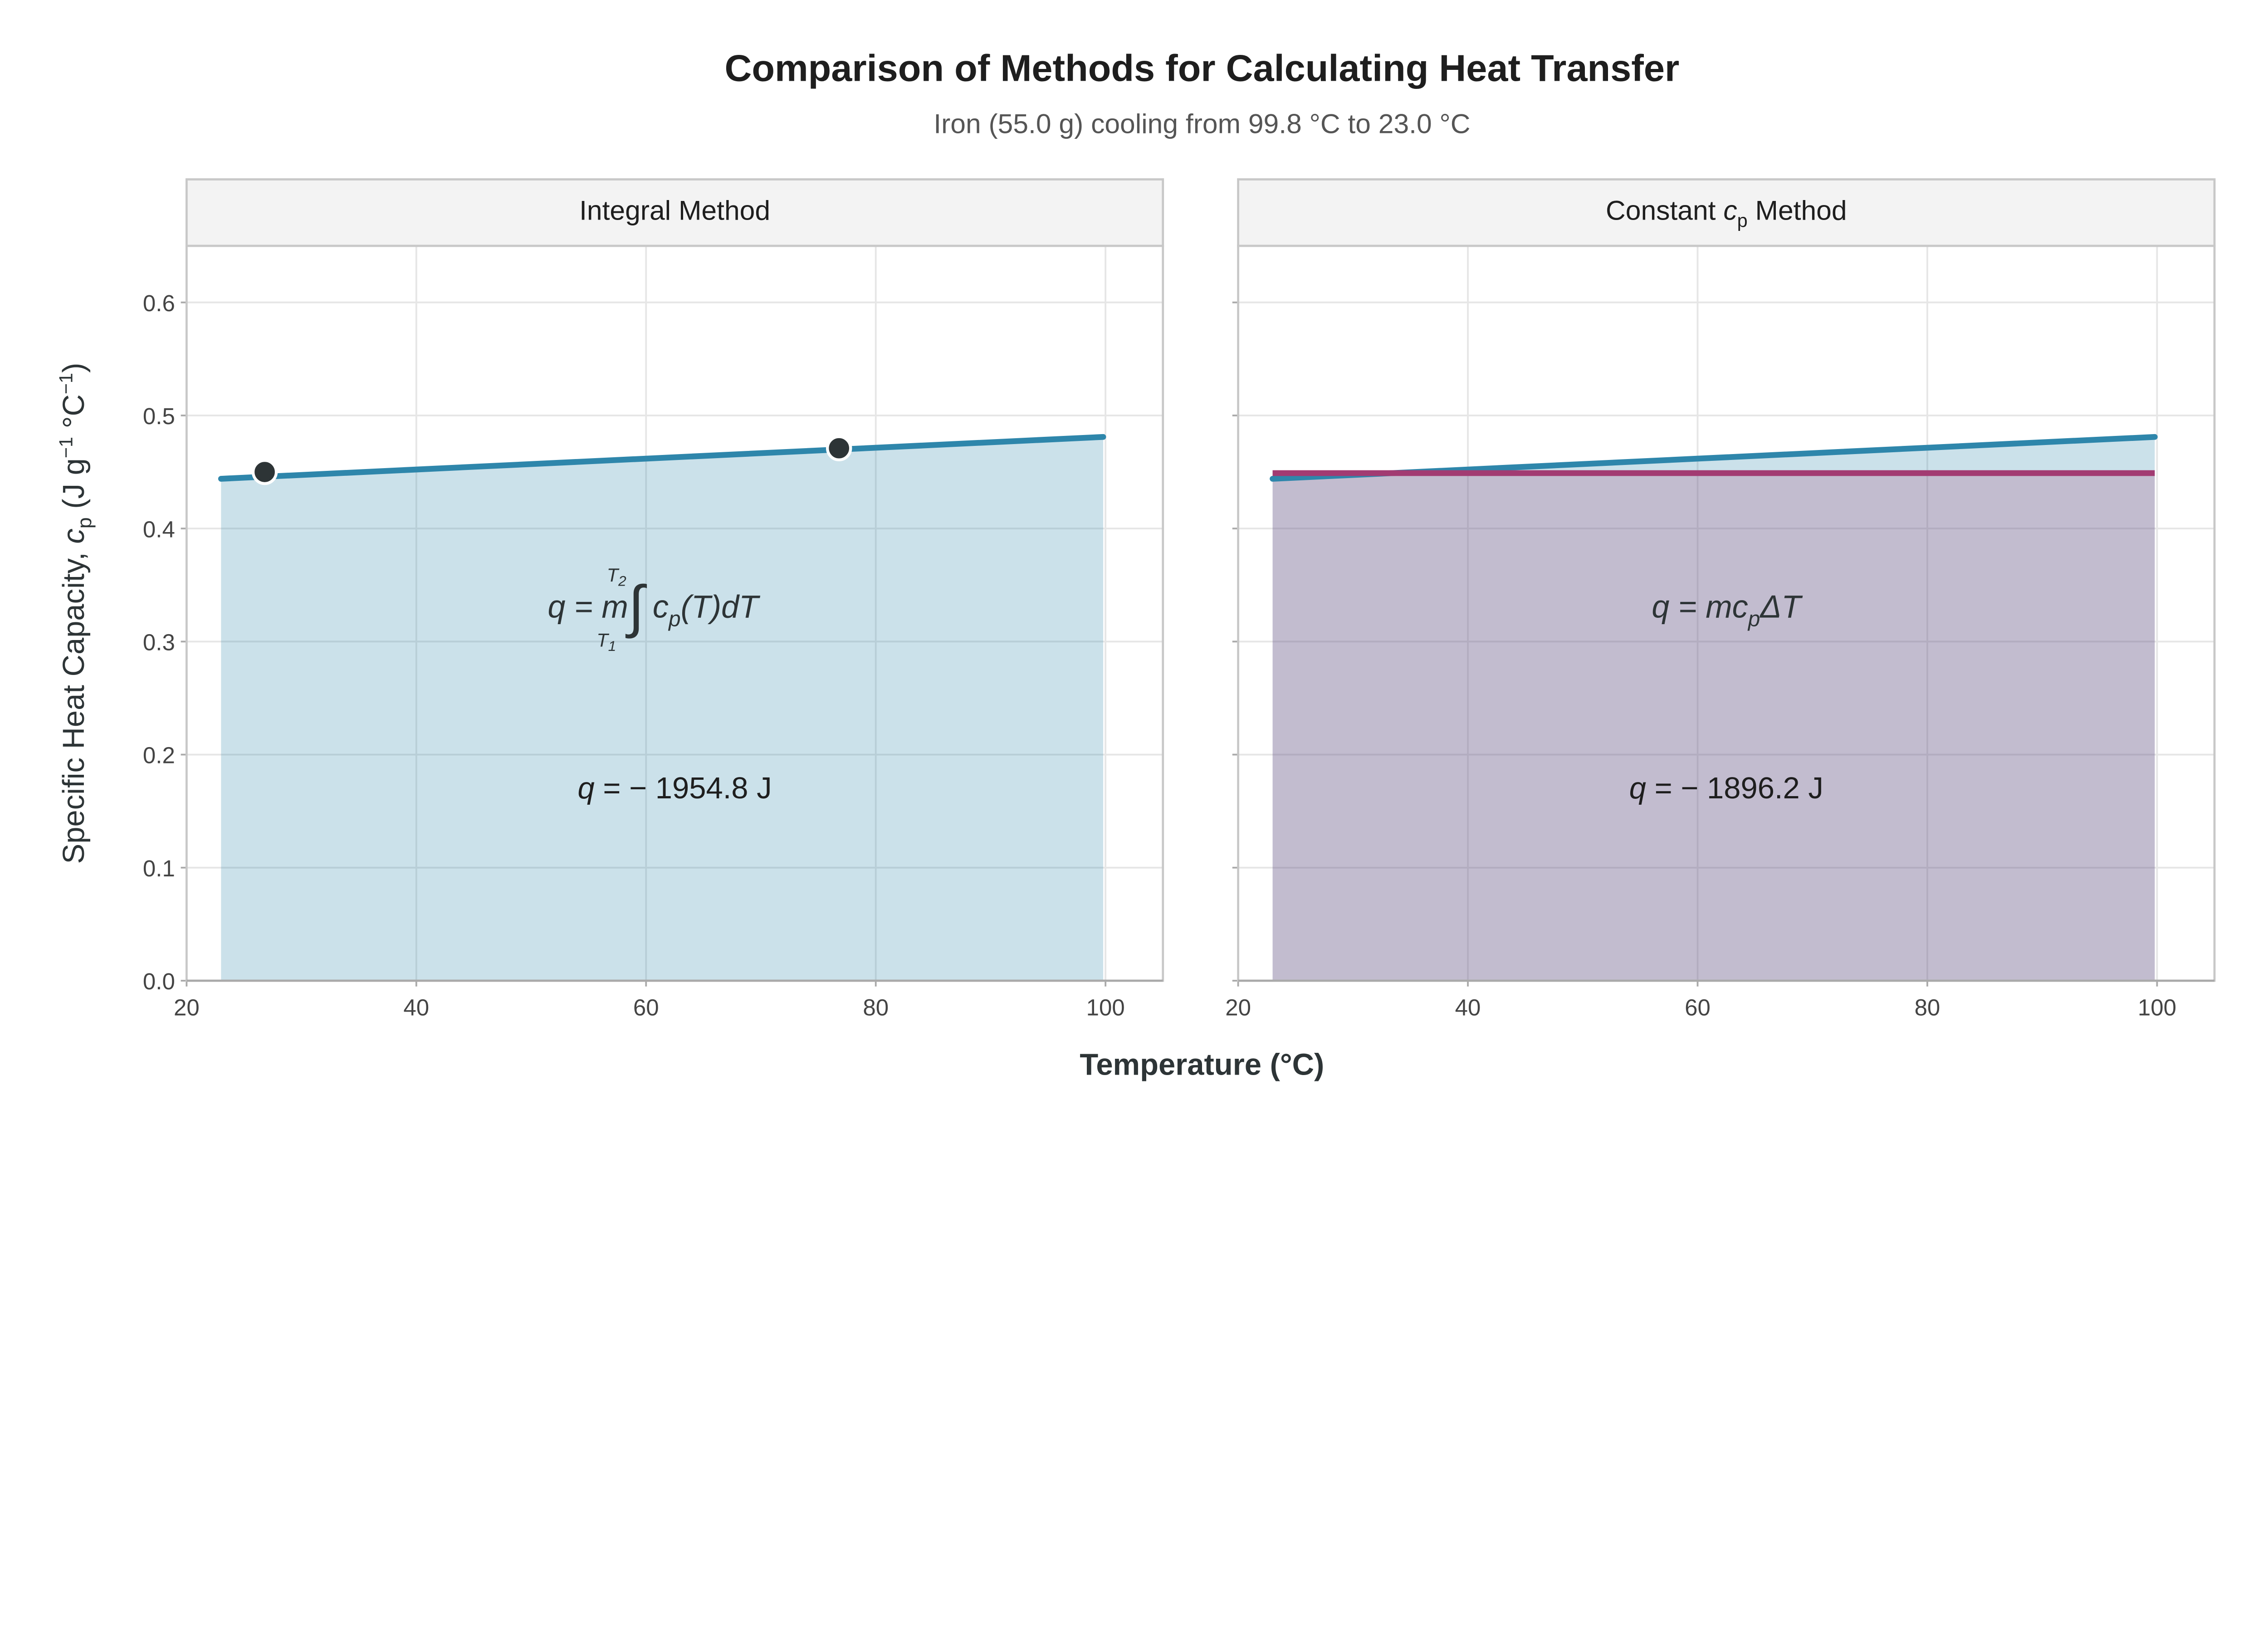 Image resolution: width=2268 pixels, height=1633 pixels. What do you see at coordinates (159, 529) in the screenshot?
I see `y-tick-label: 0.4` at bounding box center [159, 529].